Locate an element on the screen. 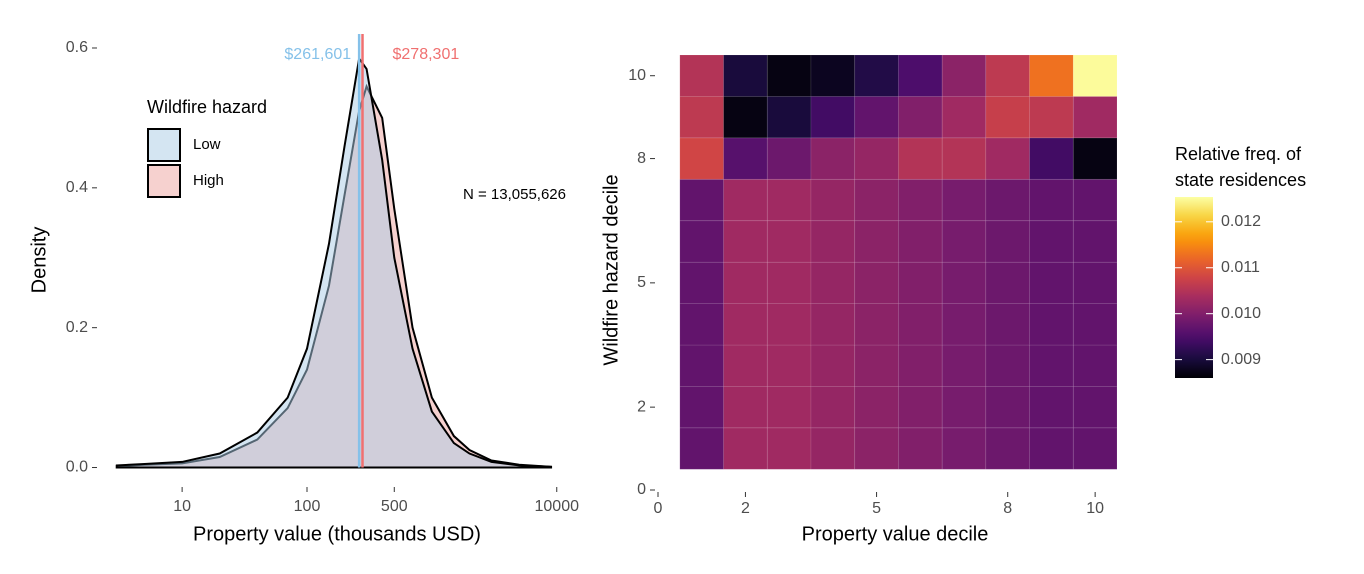 This screenshot has height=574, width=1364. y-axis-title: Wildfire hazard decile is located at coordinates (611, 269).